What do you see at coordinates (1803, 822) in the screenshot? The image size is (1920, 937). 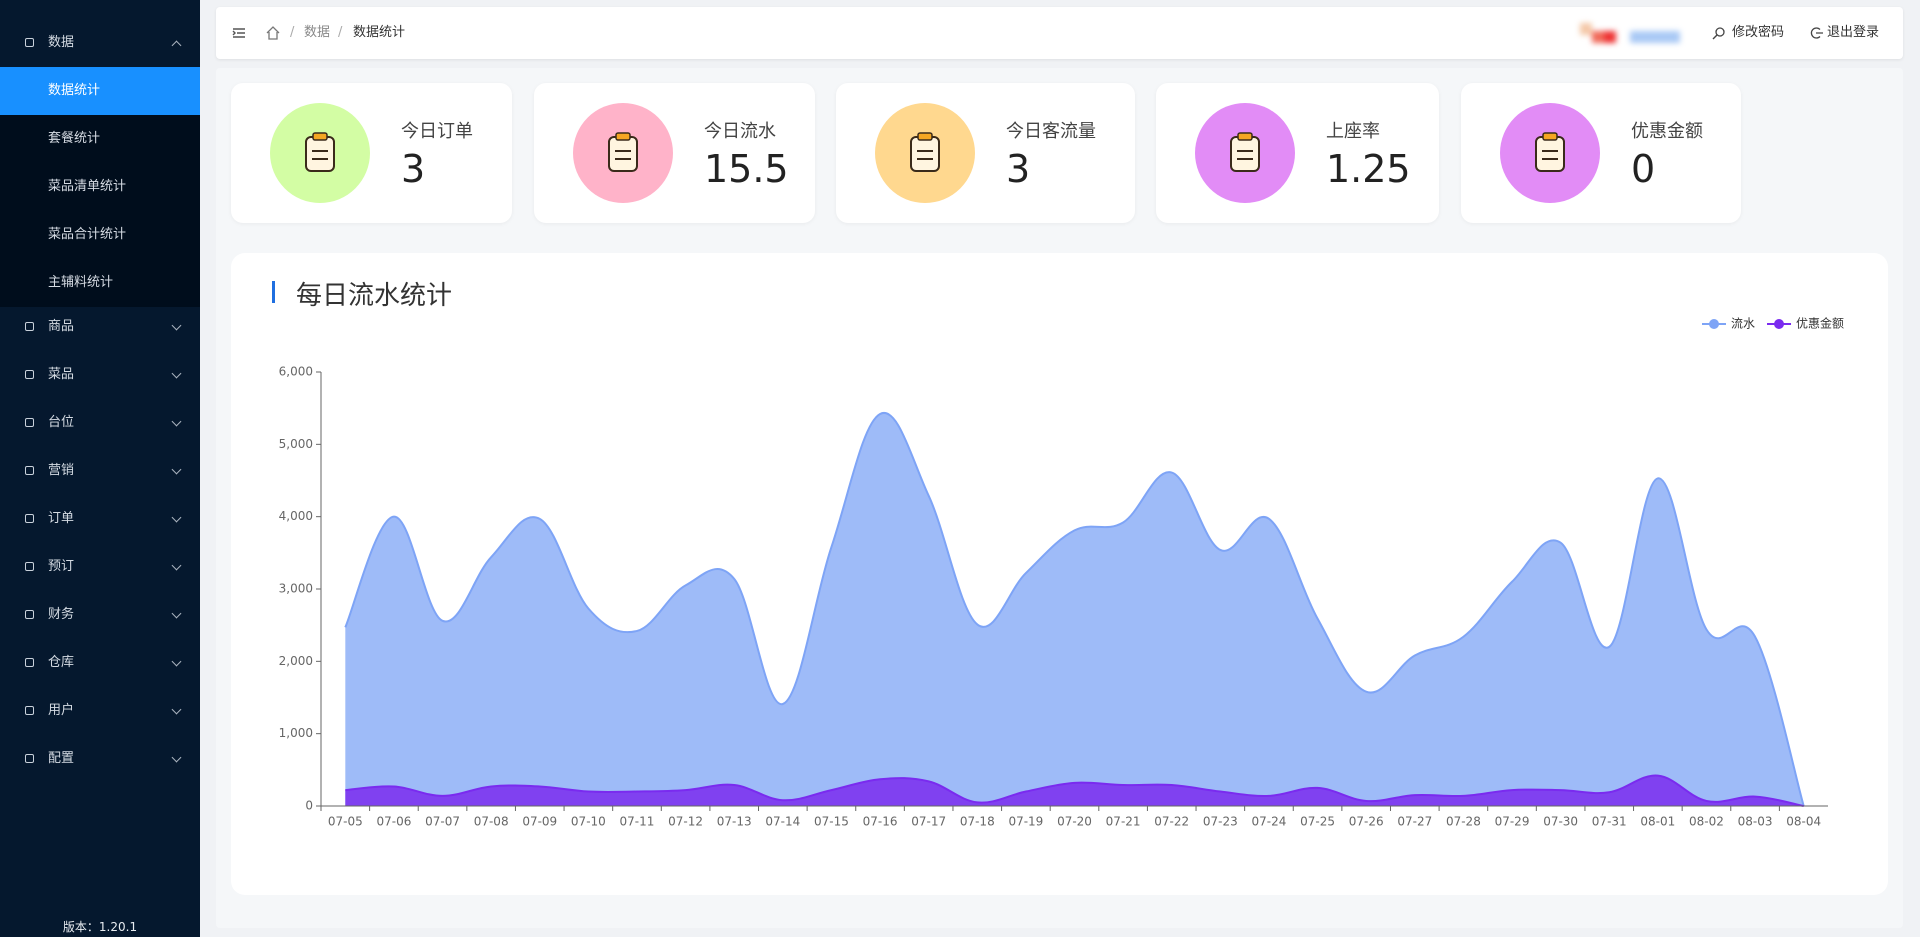 I see `x-tick-label: 08-04` at bounding box center [1803, 822].